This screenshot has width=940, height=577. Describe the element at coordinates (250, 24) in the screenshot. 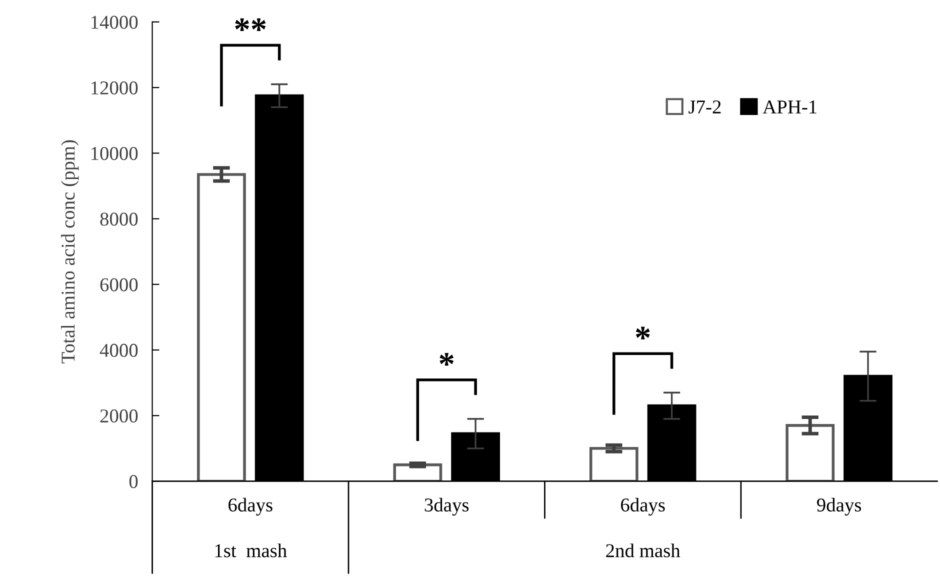

I see `annotation: **` at that location.